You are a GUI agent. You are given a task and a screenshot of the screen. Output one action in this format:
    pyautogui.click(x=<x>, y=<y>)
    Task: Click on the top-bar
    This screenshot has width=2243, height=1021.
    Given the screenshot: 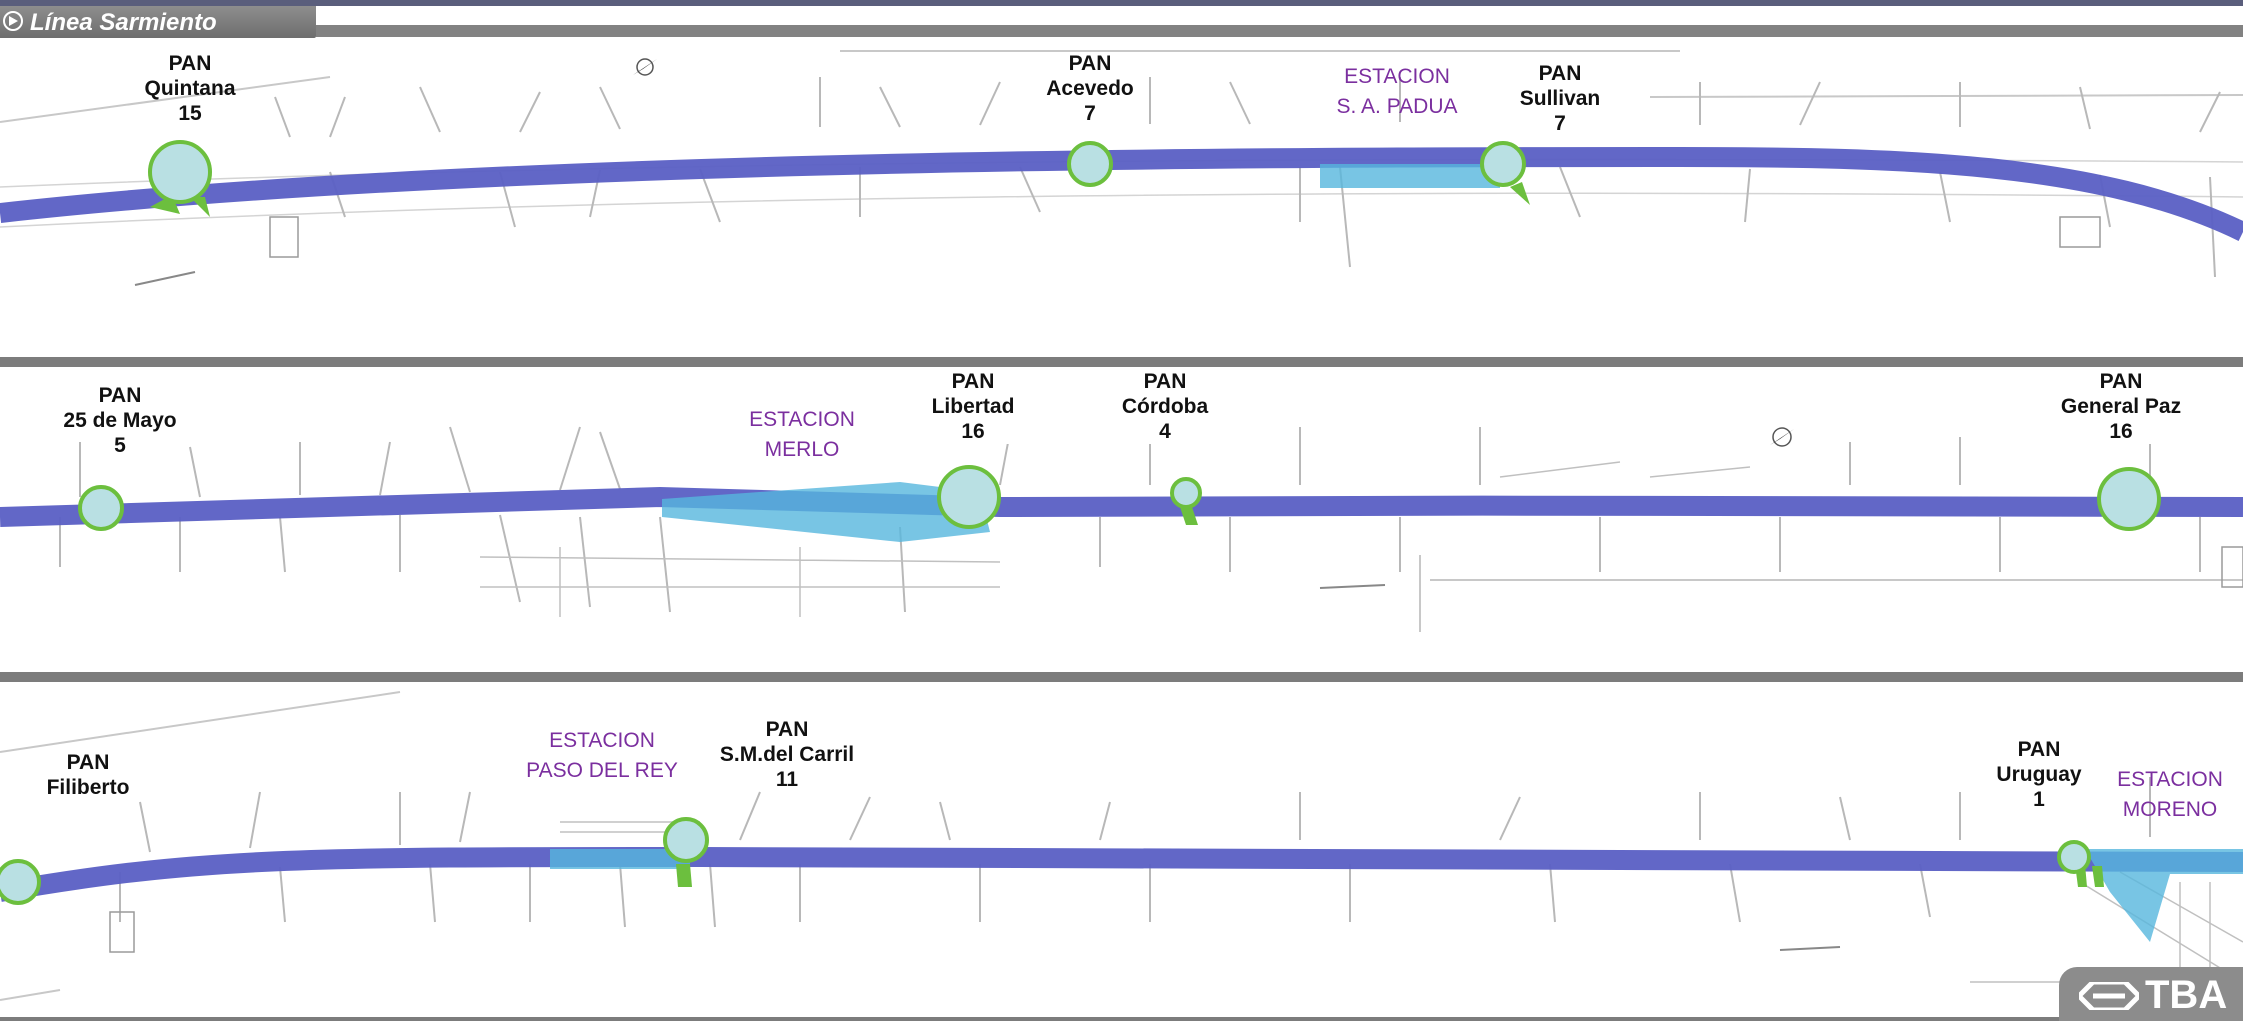 What is the action you would take?
    pyautogui.click(x=1121, y=3)
    